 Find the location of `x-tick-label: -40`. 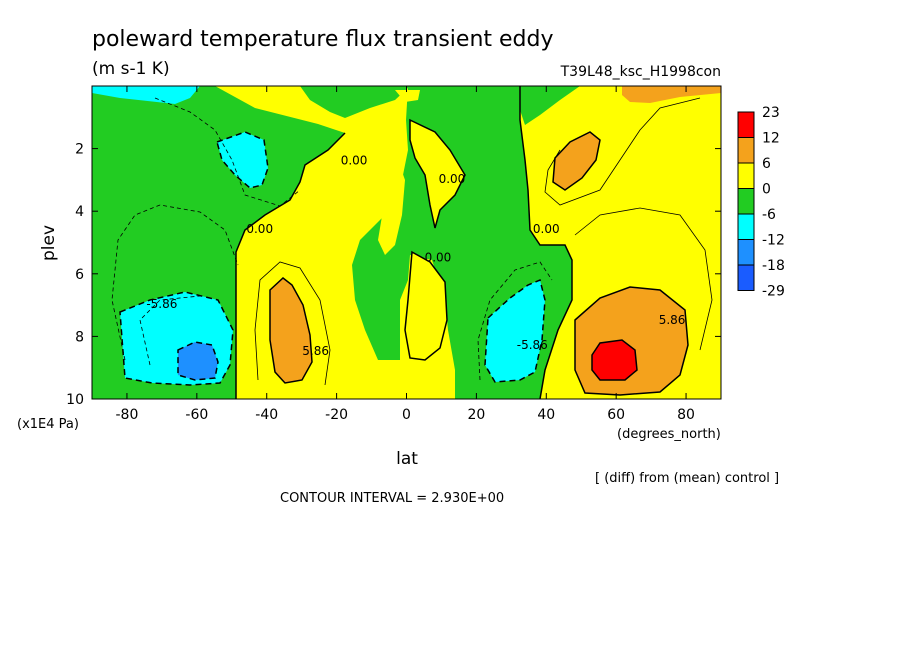

x-tick-label: -40 is located at coordinates (266, 415).